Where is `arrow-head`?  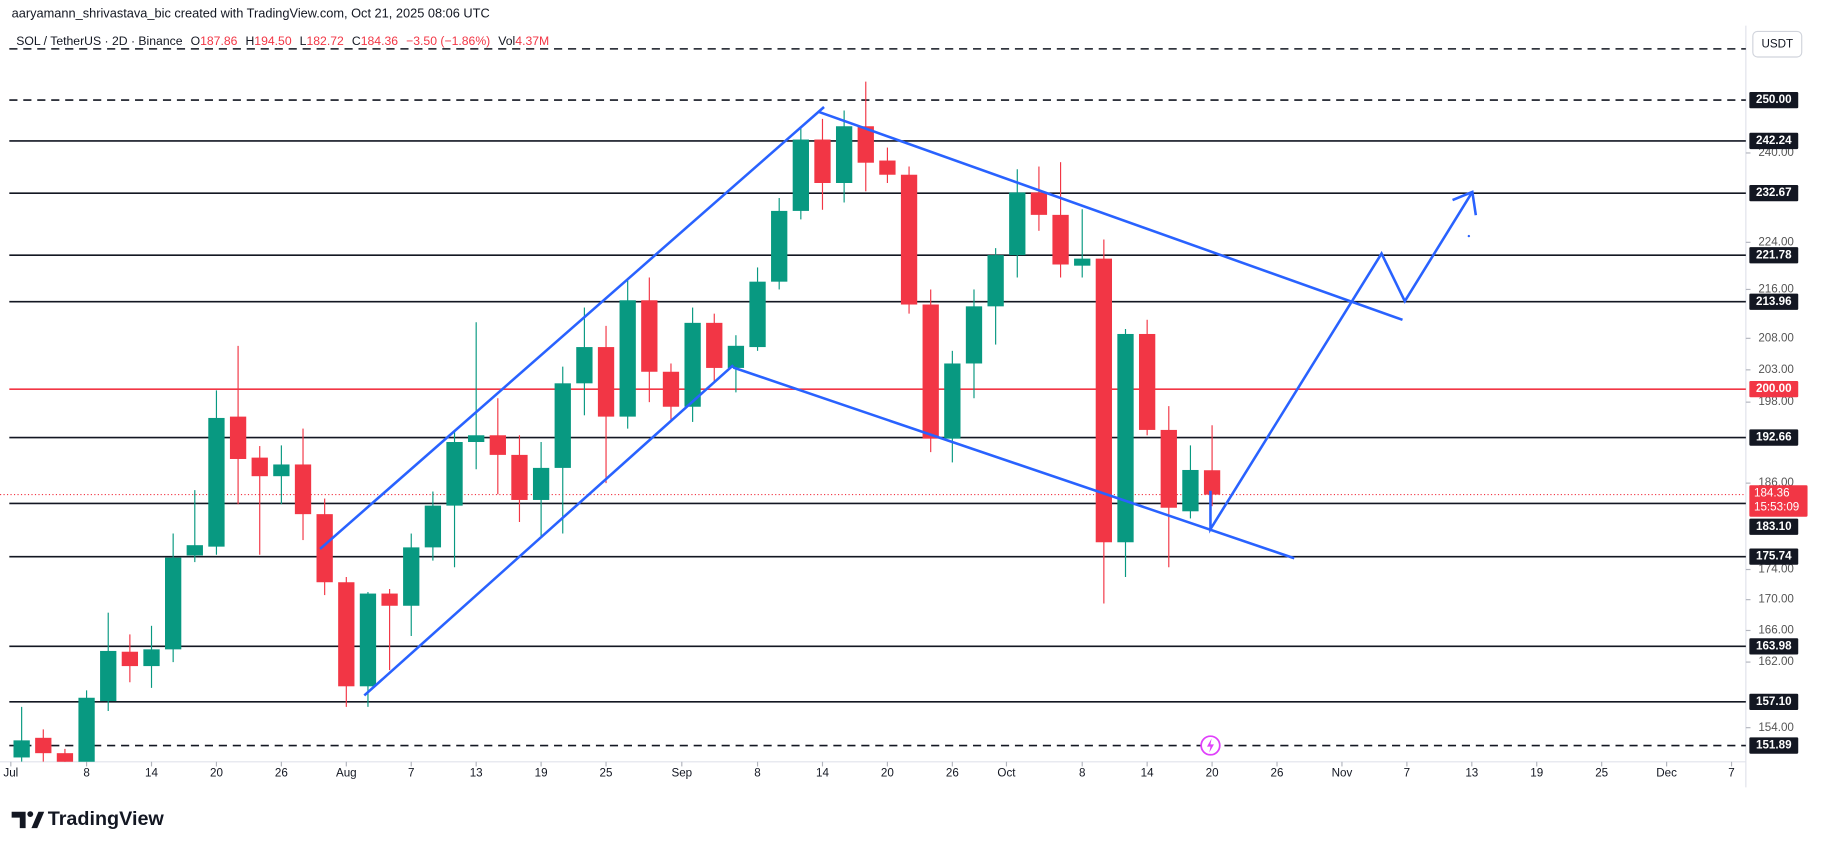 arrow-head is located at coordinates (1465, 203).